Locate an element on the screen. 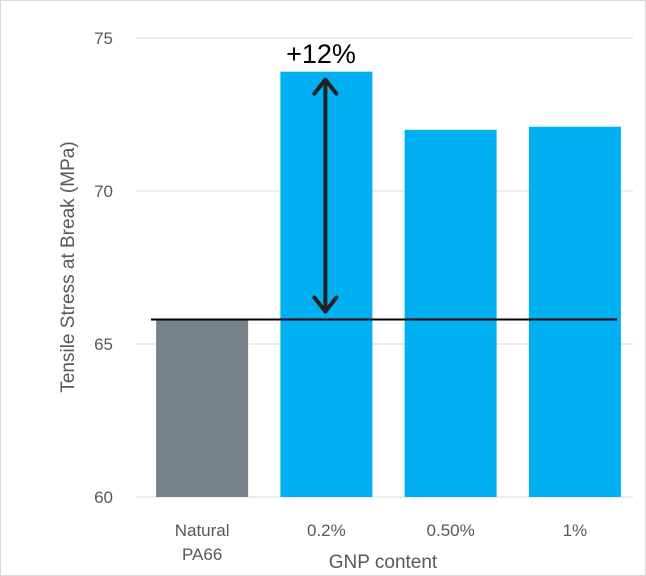  x-tick-label: 0.2% is located at coordinates (326, 530).